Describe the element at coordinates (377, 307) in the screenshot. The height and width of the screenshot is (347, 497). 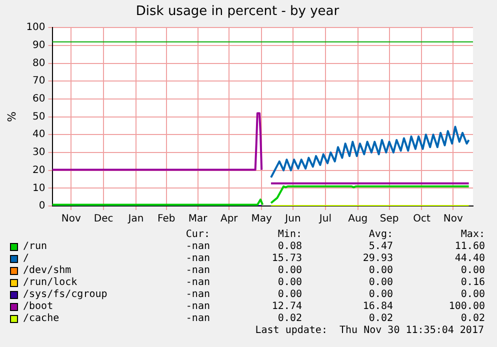
I see `text: 16.84` at that location.